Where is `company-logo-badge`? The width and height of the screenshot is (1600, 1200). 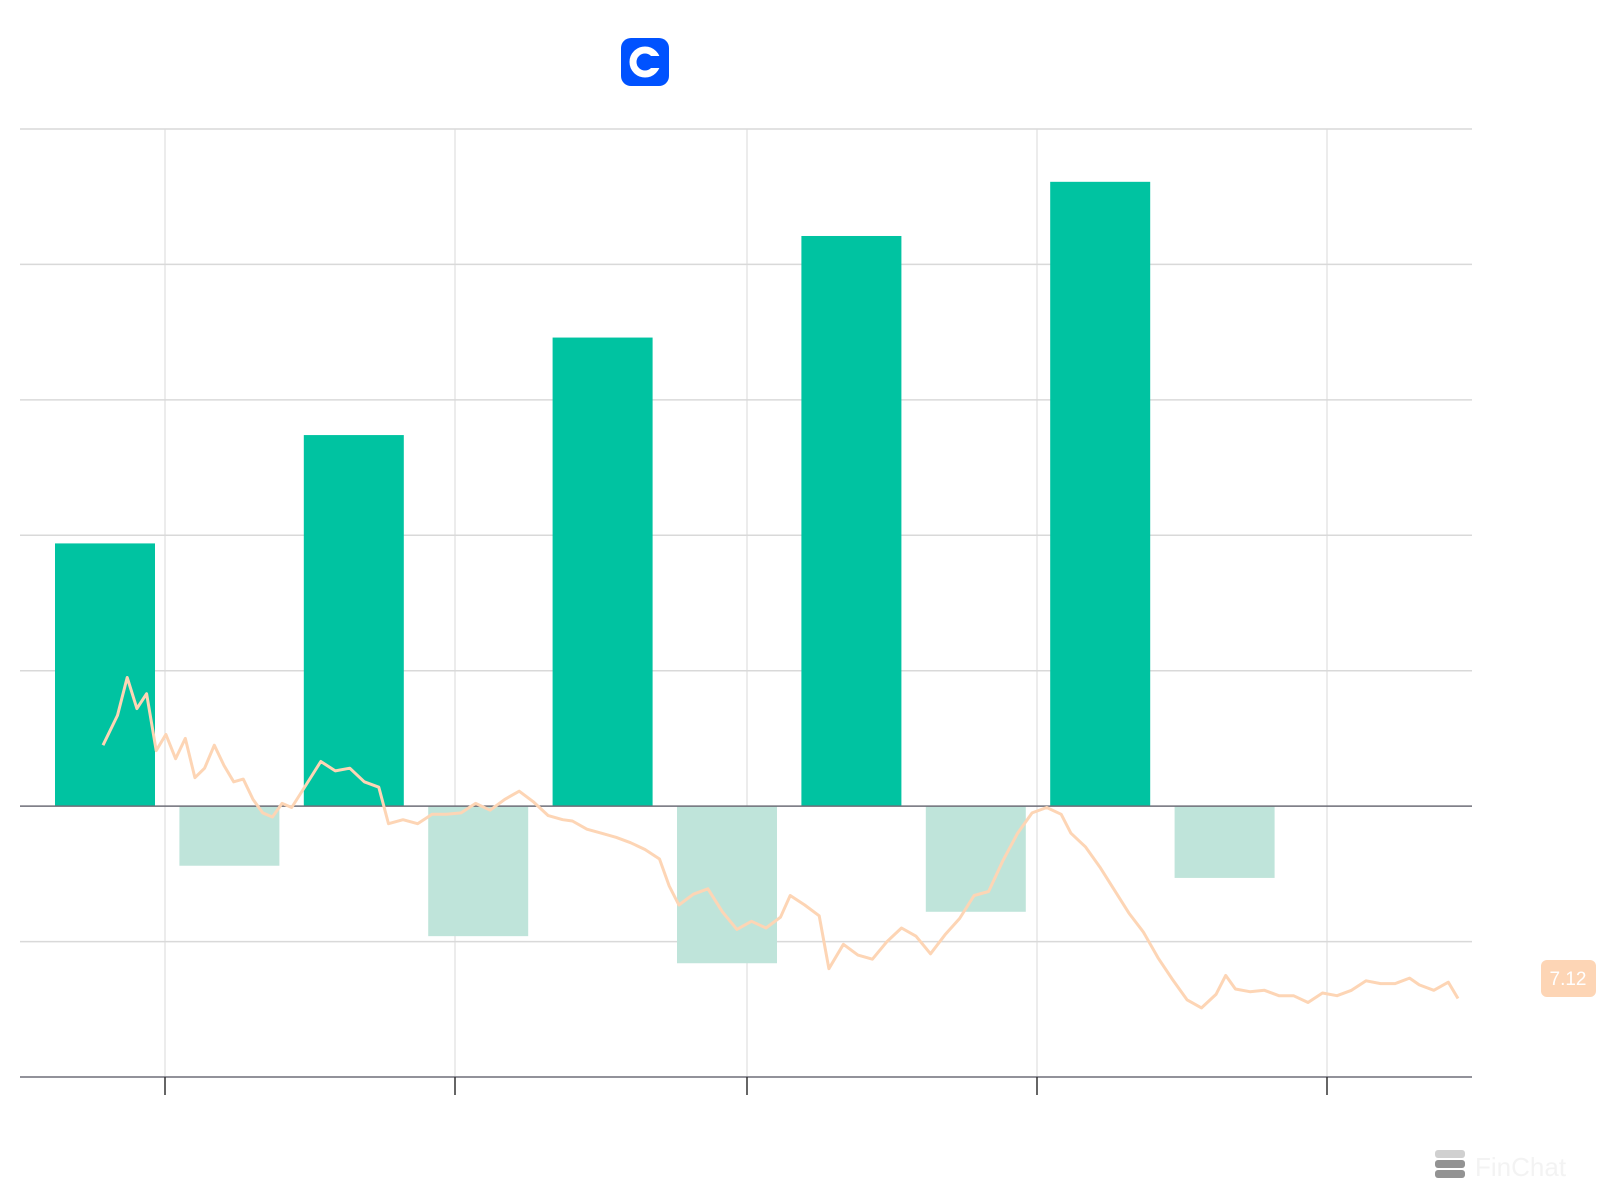
company-logo-badge is located at coordinates (645, 62).